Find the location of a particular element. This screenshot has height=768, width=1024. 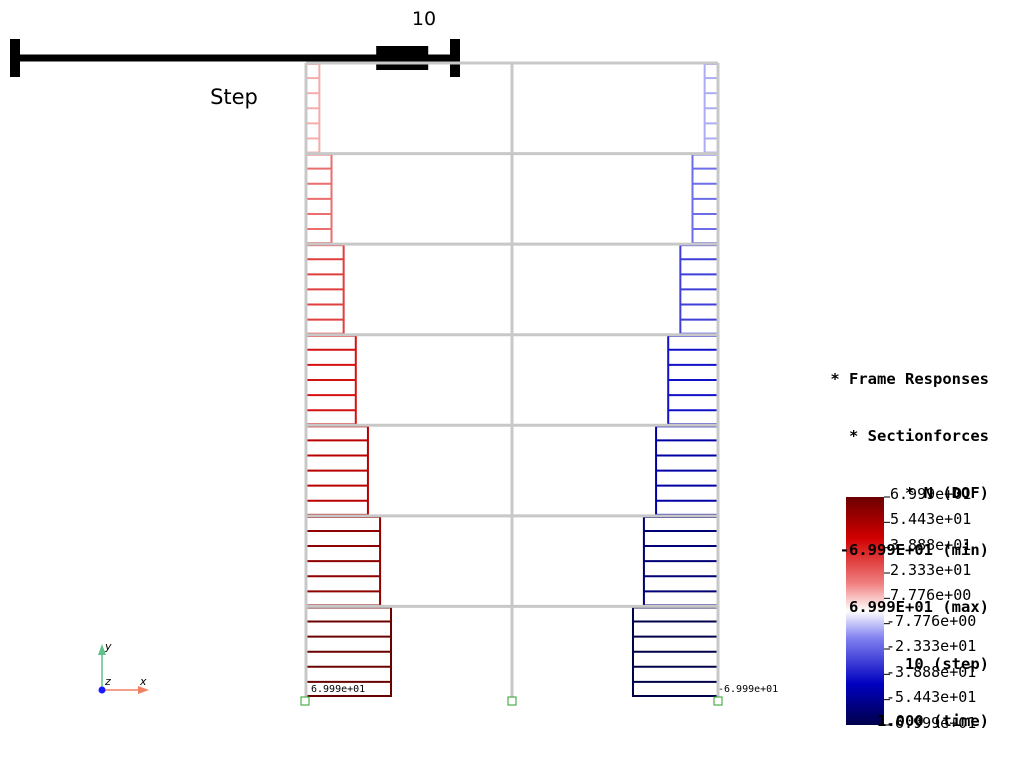

support-nodes is located at coordinates (511, 701).